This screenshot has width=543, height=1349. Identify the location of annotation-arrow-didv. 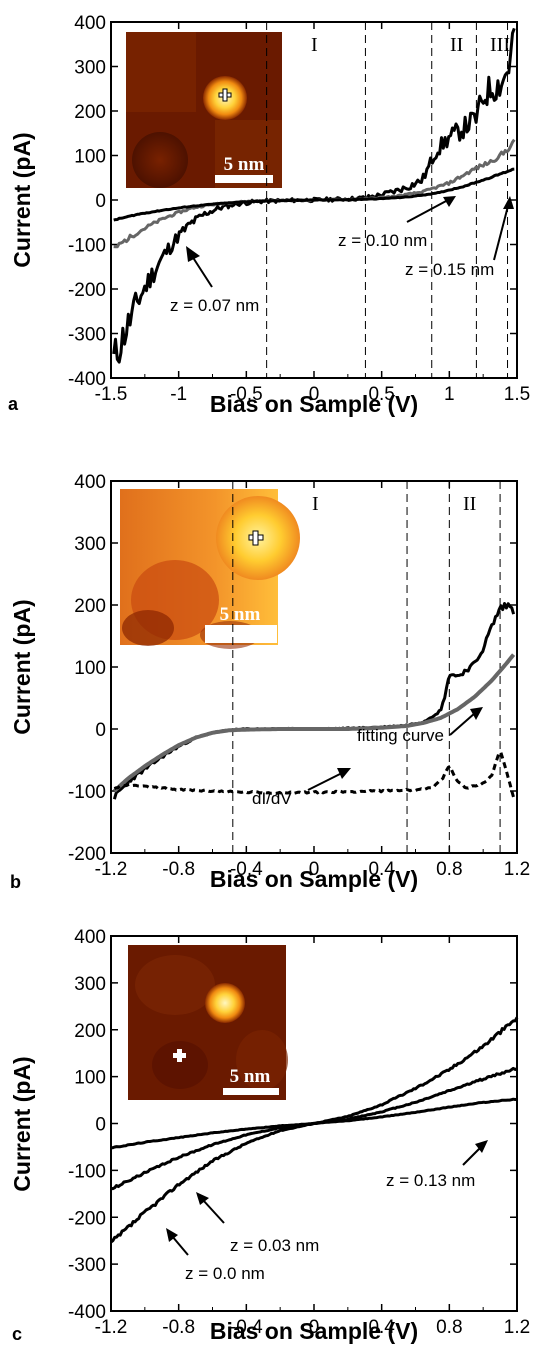
(325, 781).